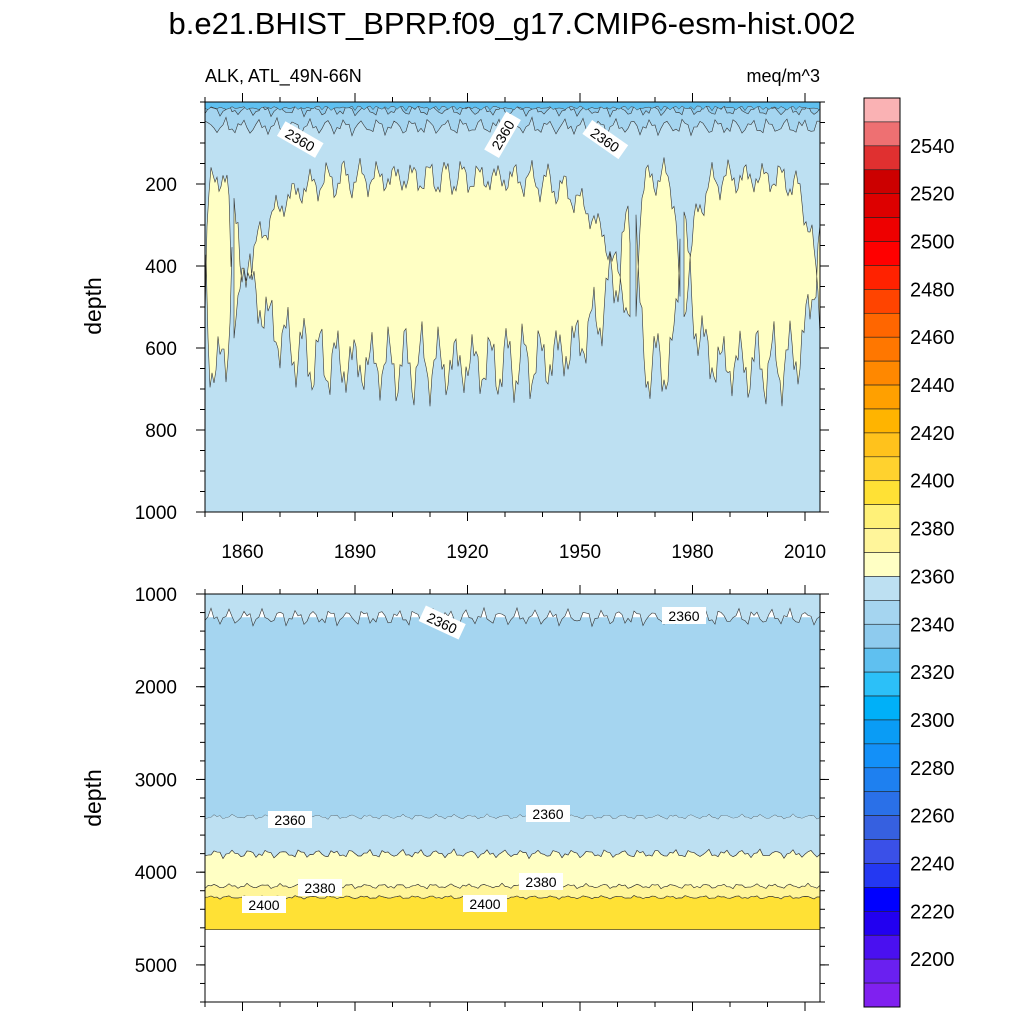 The width and height of the screenshot is (1024, 1024). I want to click on colorbar-label: 2540, so click(932, 147).